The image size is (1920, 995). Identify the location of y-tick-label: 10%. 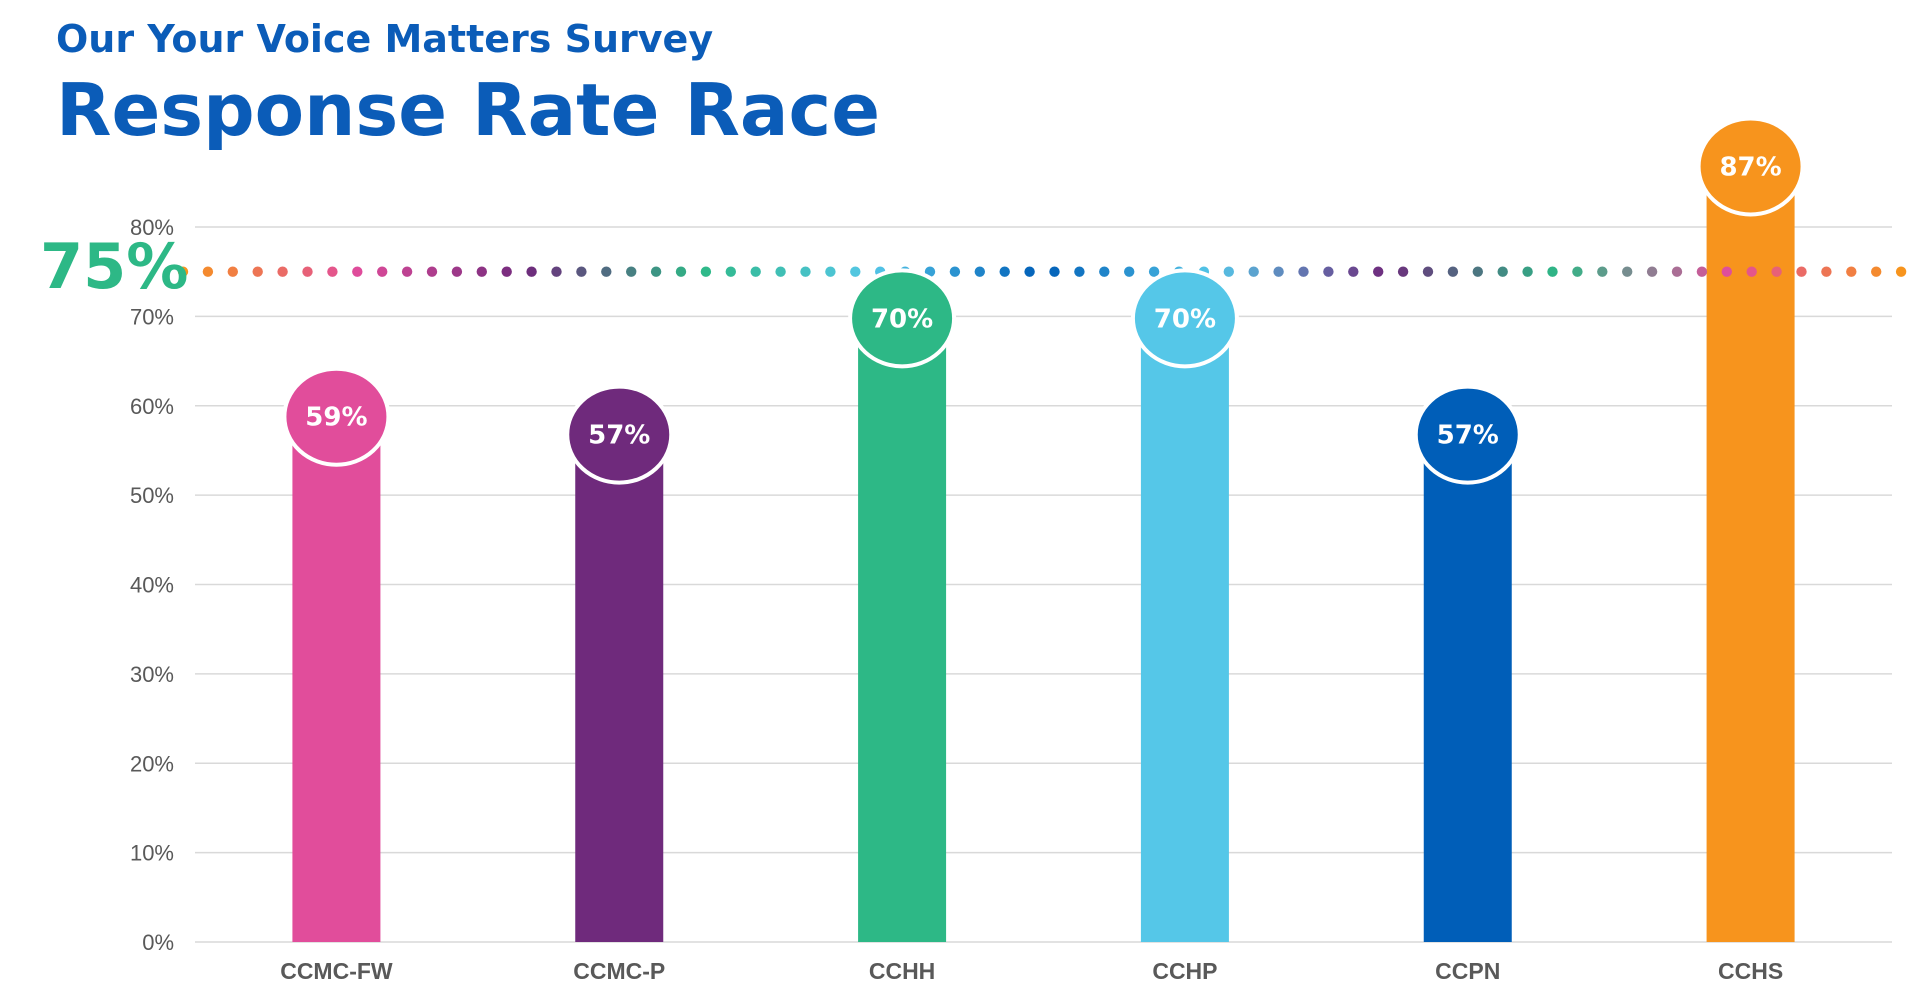
(152, 853).